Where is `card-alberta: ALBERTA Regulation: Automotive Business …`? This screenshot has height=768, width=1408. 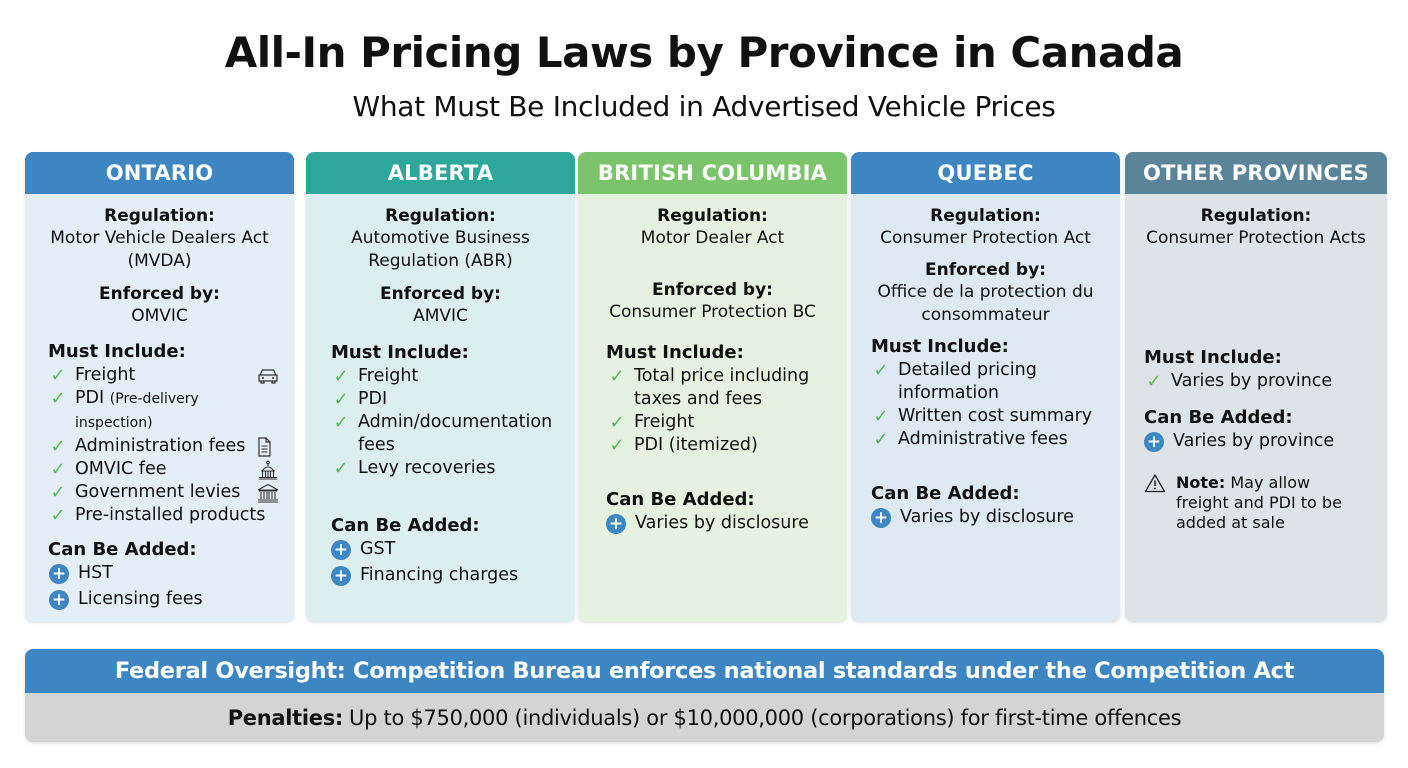
card-alberta: ALBERTA Regulation: Automotive Business … is located at coordinates (440, 387).